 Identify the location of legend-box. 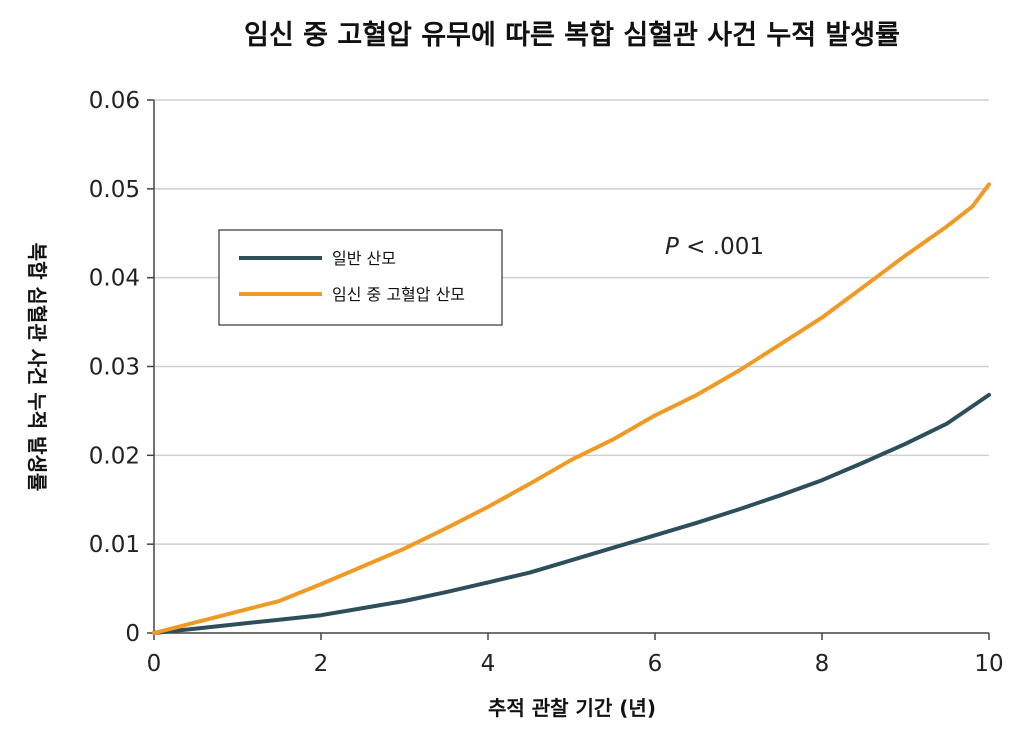
(360, 277).